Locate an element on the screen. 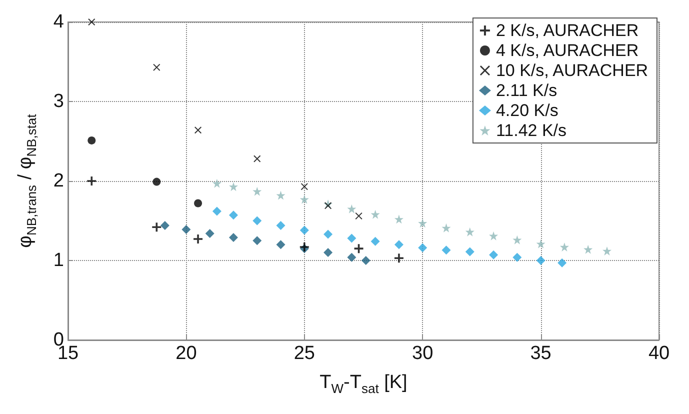 The width and height of the screenshot is (689, 414). y-tick-label: 1 is located at coordinates (58, 260).